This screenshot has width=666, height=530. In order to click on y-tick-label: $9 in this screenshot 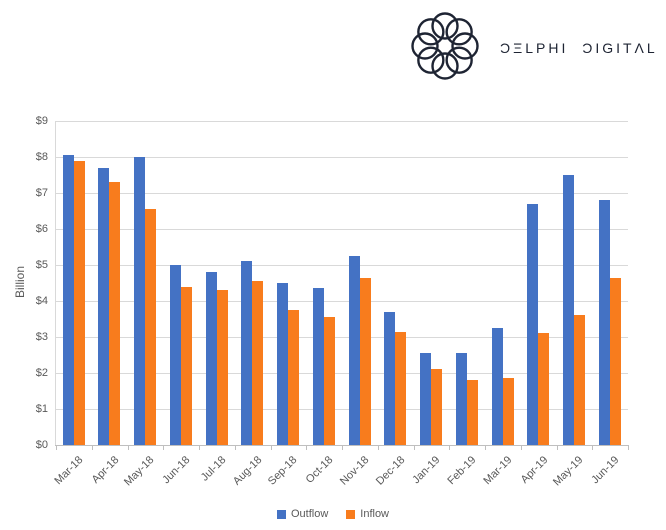, I will do `click(41, 121)`.